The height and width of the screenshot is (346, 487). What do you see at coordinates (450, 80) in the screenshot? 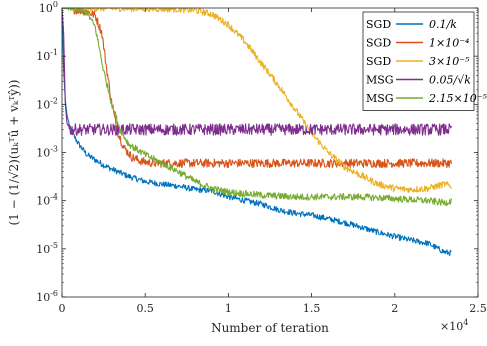
I see `legend-step-4: 0.05/√k` at bounding box center [450, 80].